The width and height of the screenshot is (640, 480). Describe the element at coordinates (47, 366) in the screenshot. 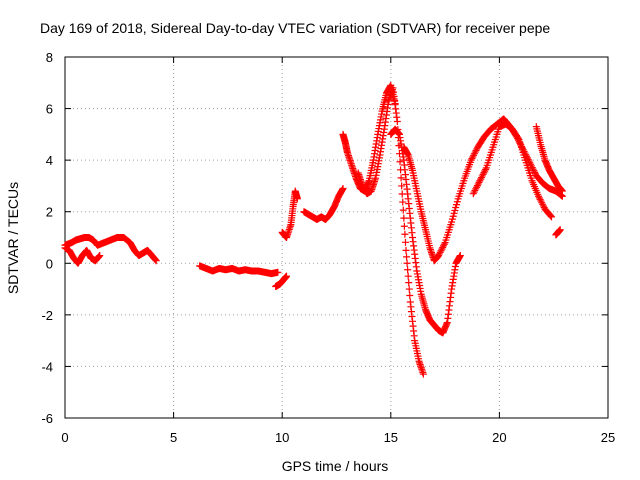

I see `y-tick-label: -4` at that location.